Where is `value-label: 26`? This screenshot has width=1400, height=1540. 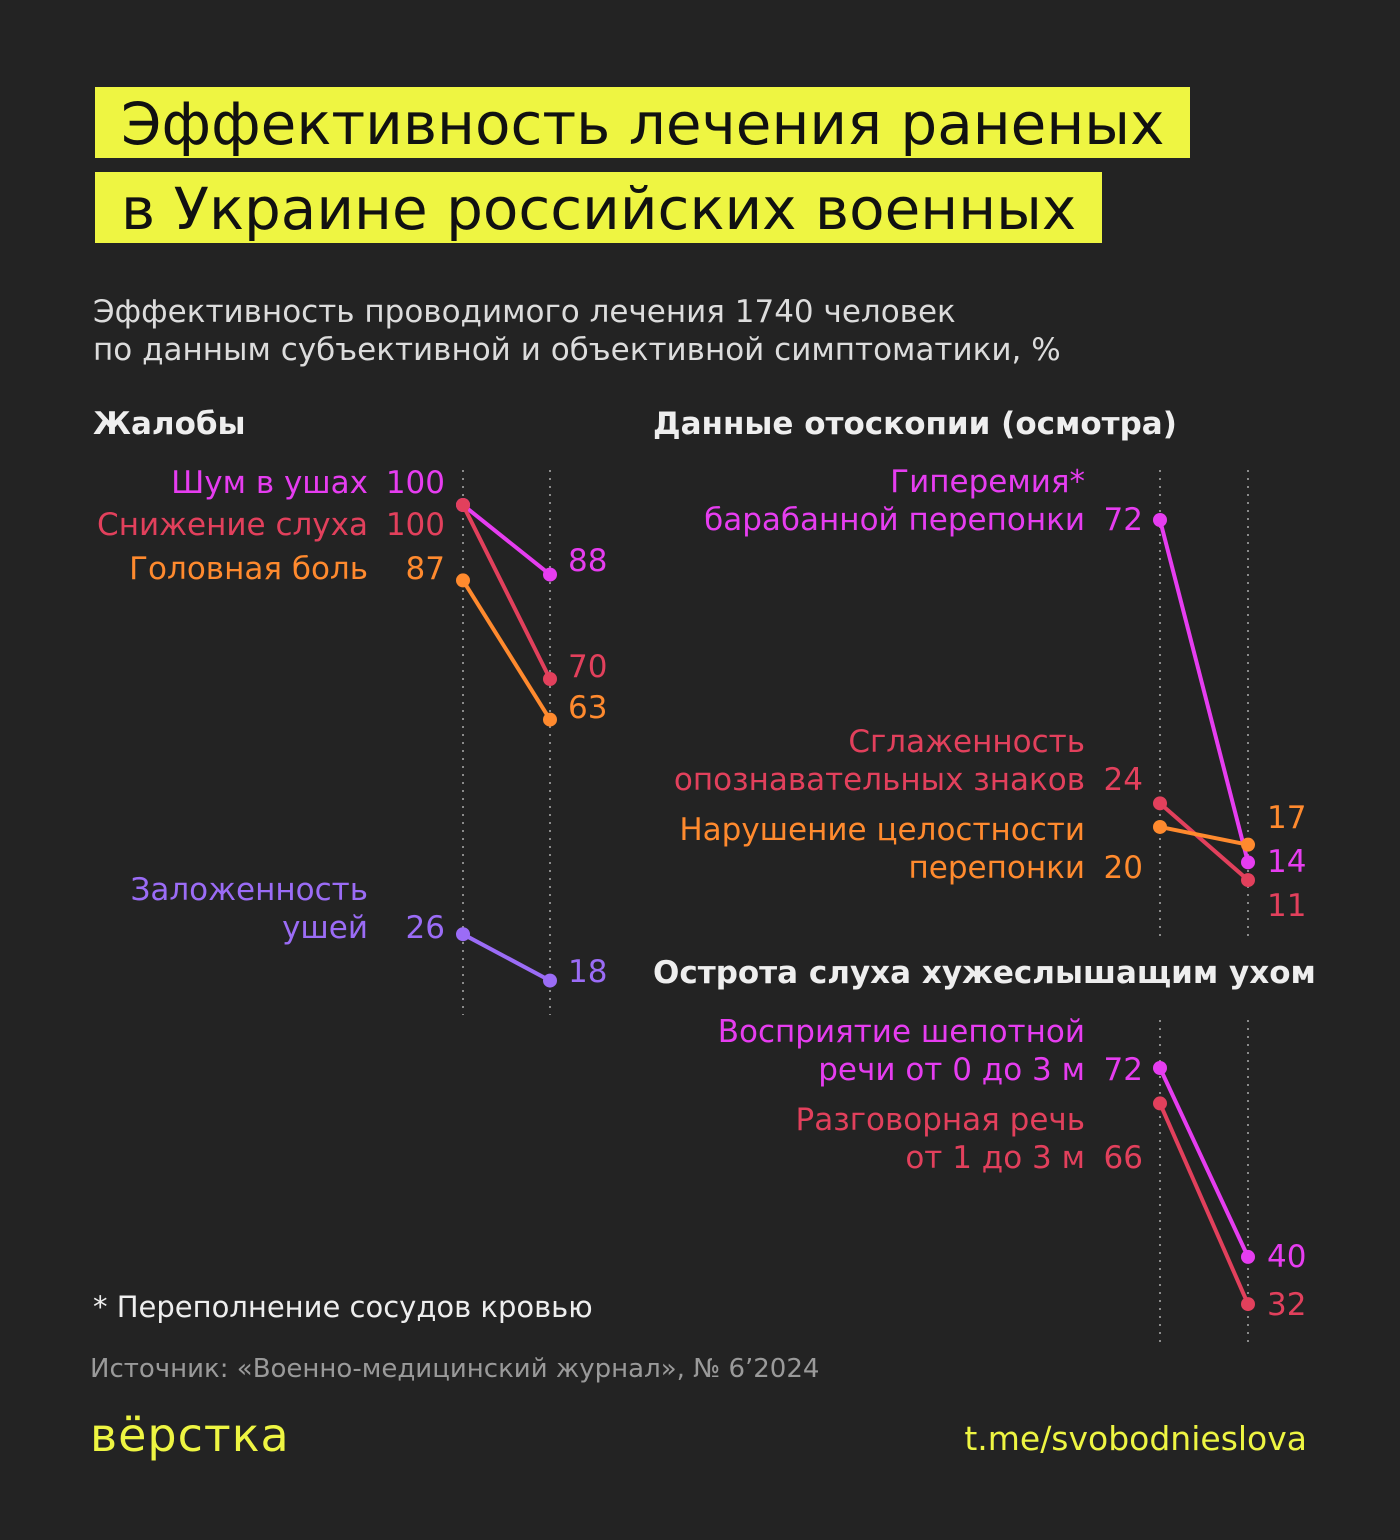
value-label: 26 is located at coordinates (425, 928).